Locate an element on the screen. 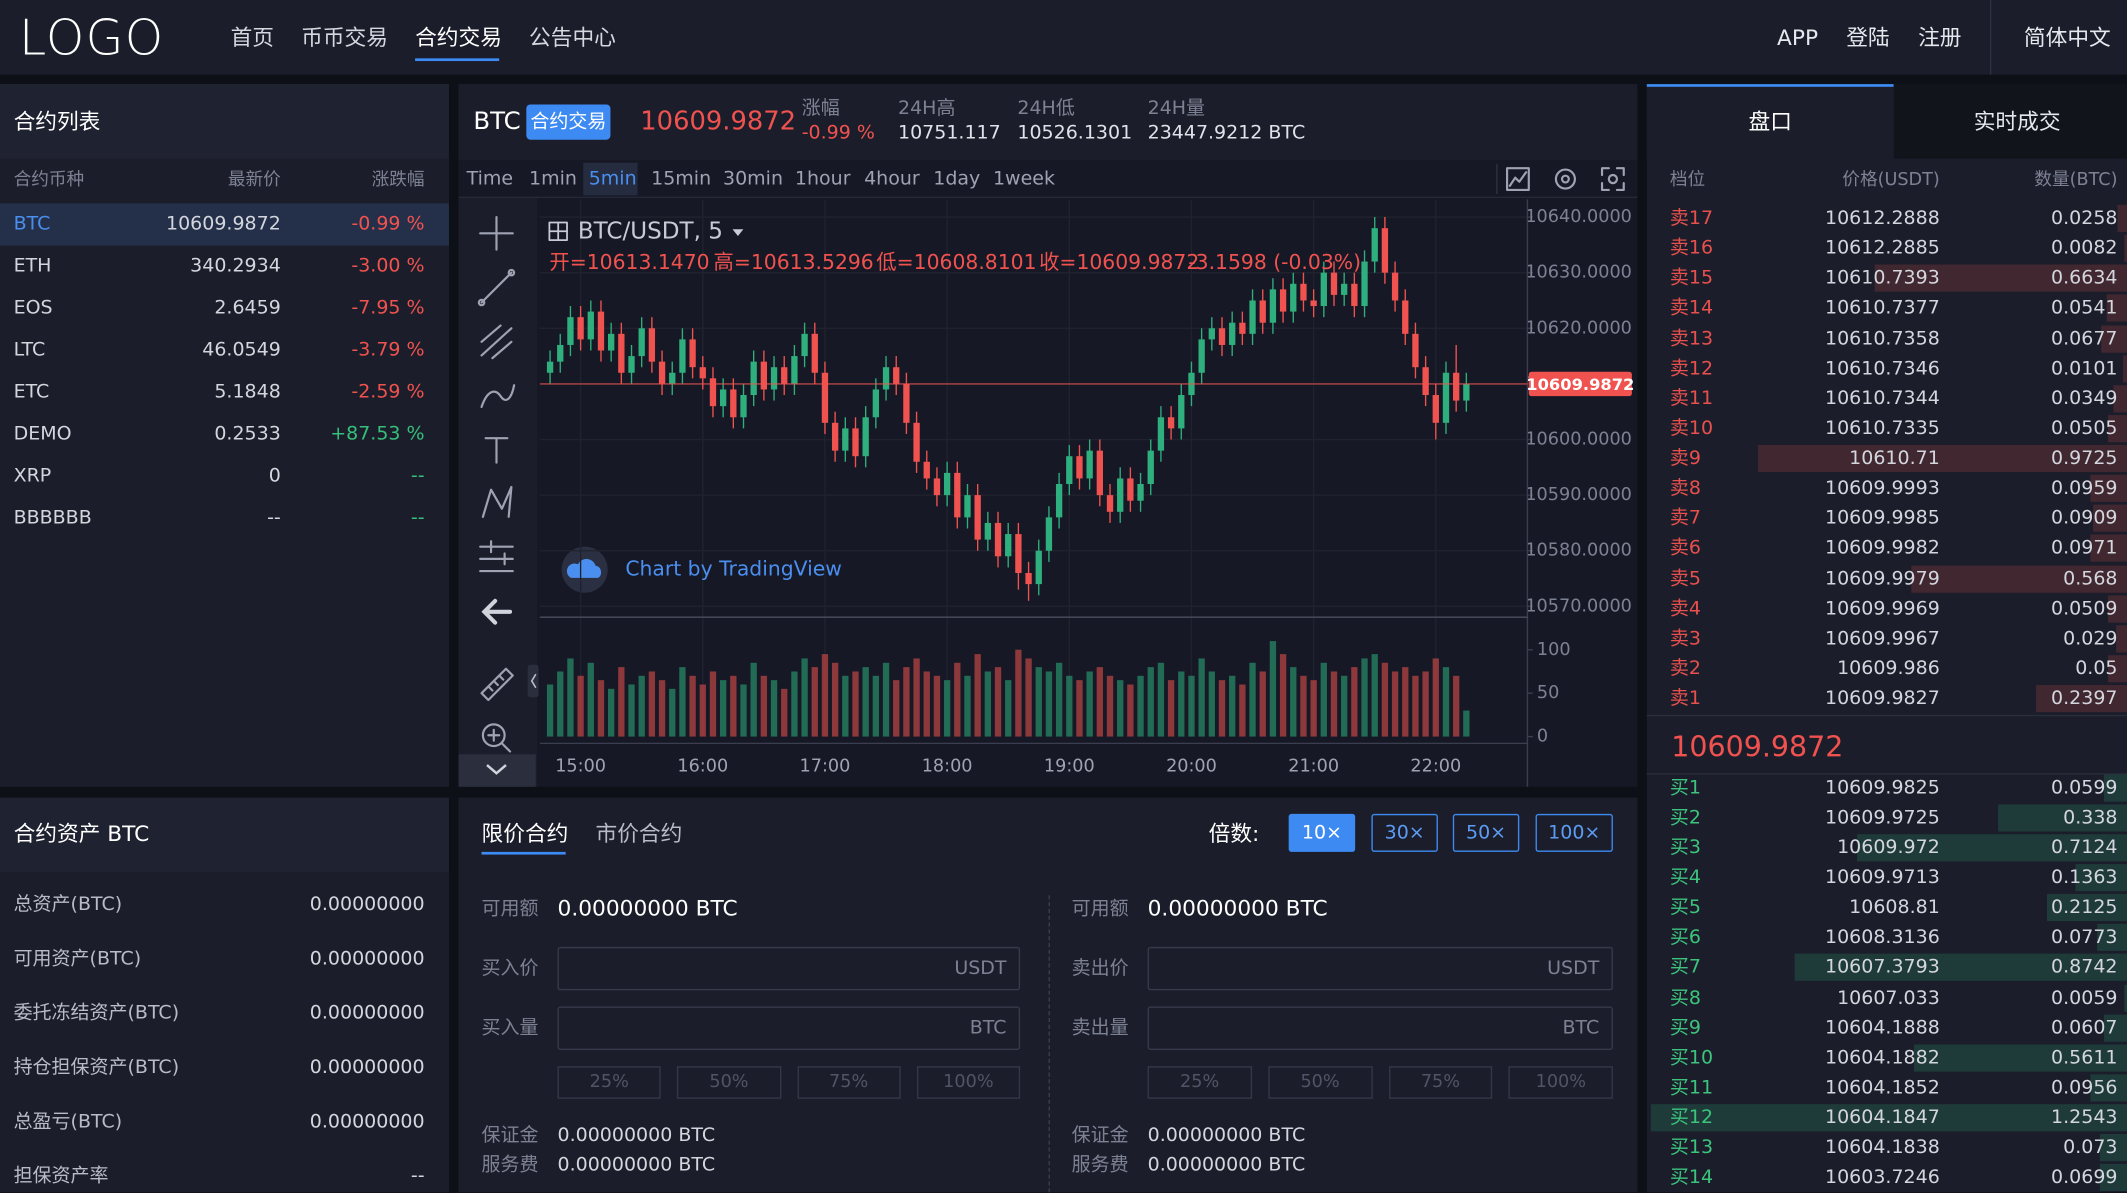 The image size is (2127, 1193). interval-button: 30min is located at coordinates (753, 179).